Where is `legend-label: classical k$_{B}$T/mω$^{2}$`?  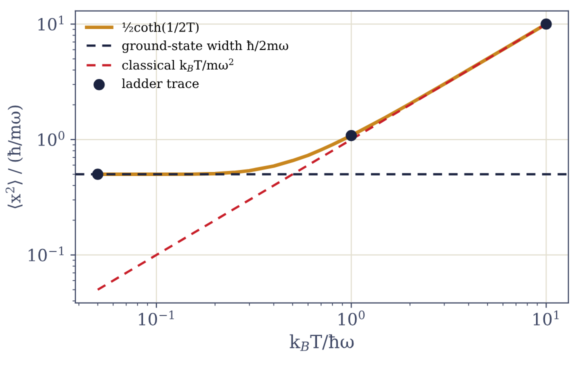
legend-label: classical k$_{B}$T/mω$^{2}$ is located at coordinates (178, 65).